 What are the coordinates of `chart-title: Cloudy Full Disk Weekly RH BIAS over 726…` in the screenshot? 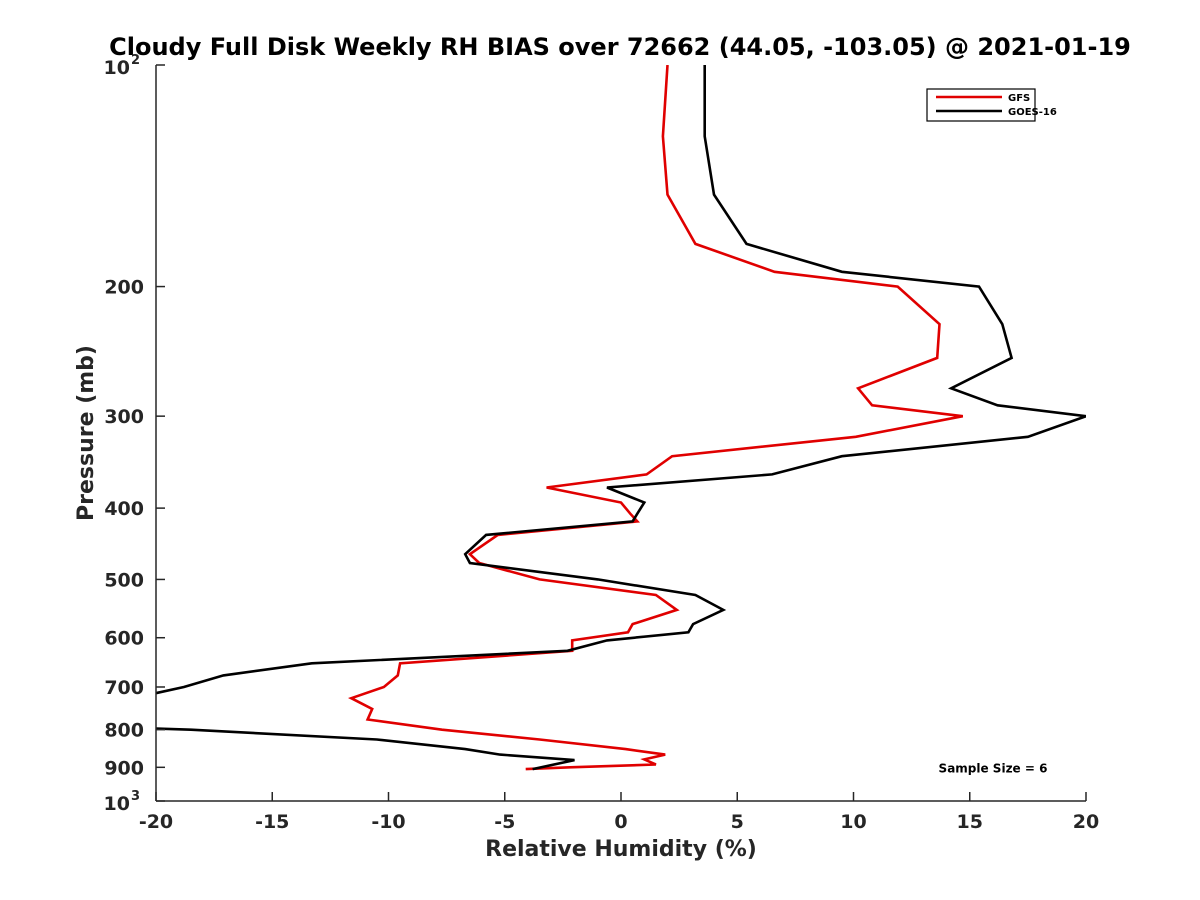 It's located at (620, 47).